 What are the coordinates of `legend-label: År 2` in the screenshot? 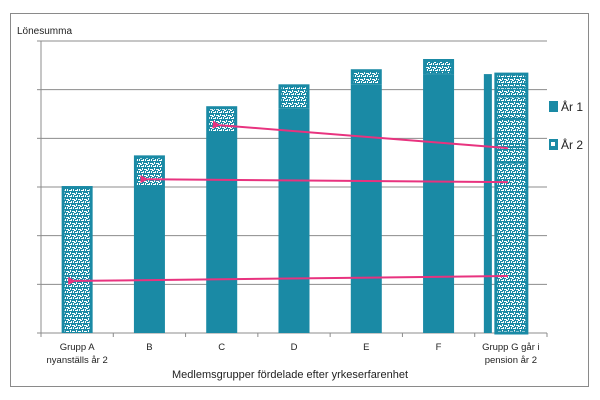 It's located at (572, 144).